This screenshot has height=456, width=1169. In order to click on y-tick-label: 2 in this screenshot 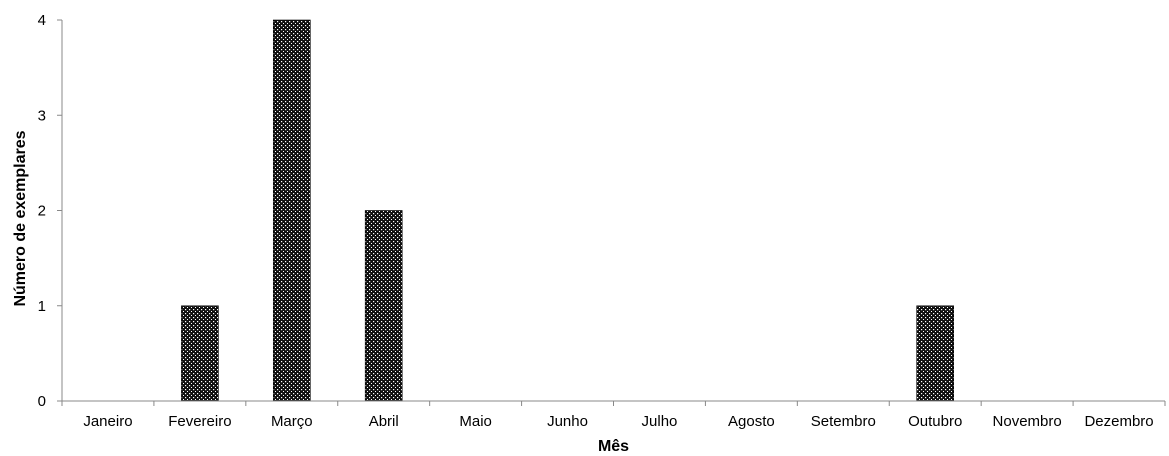, I will do `click(42, 211)`.